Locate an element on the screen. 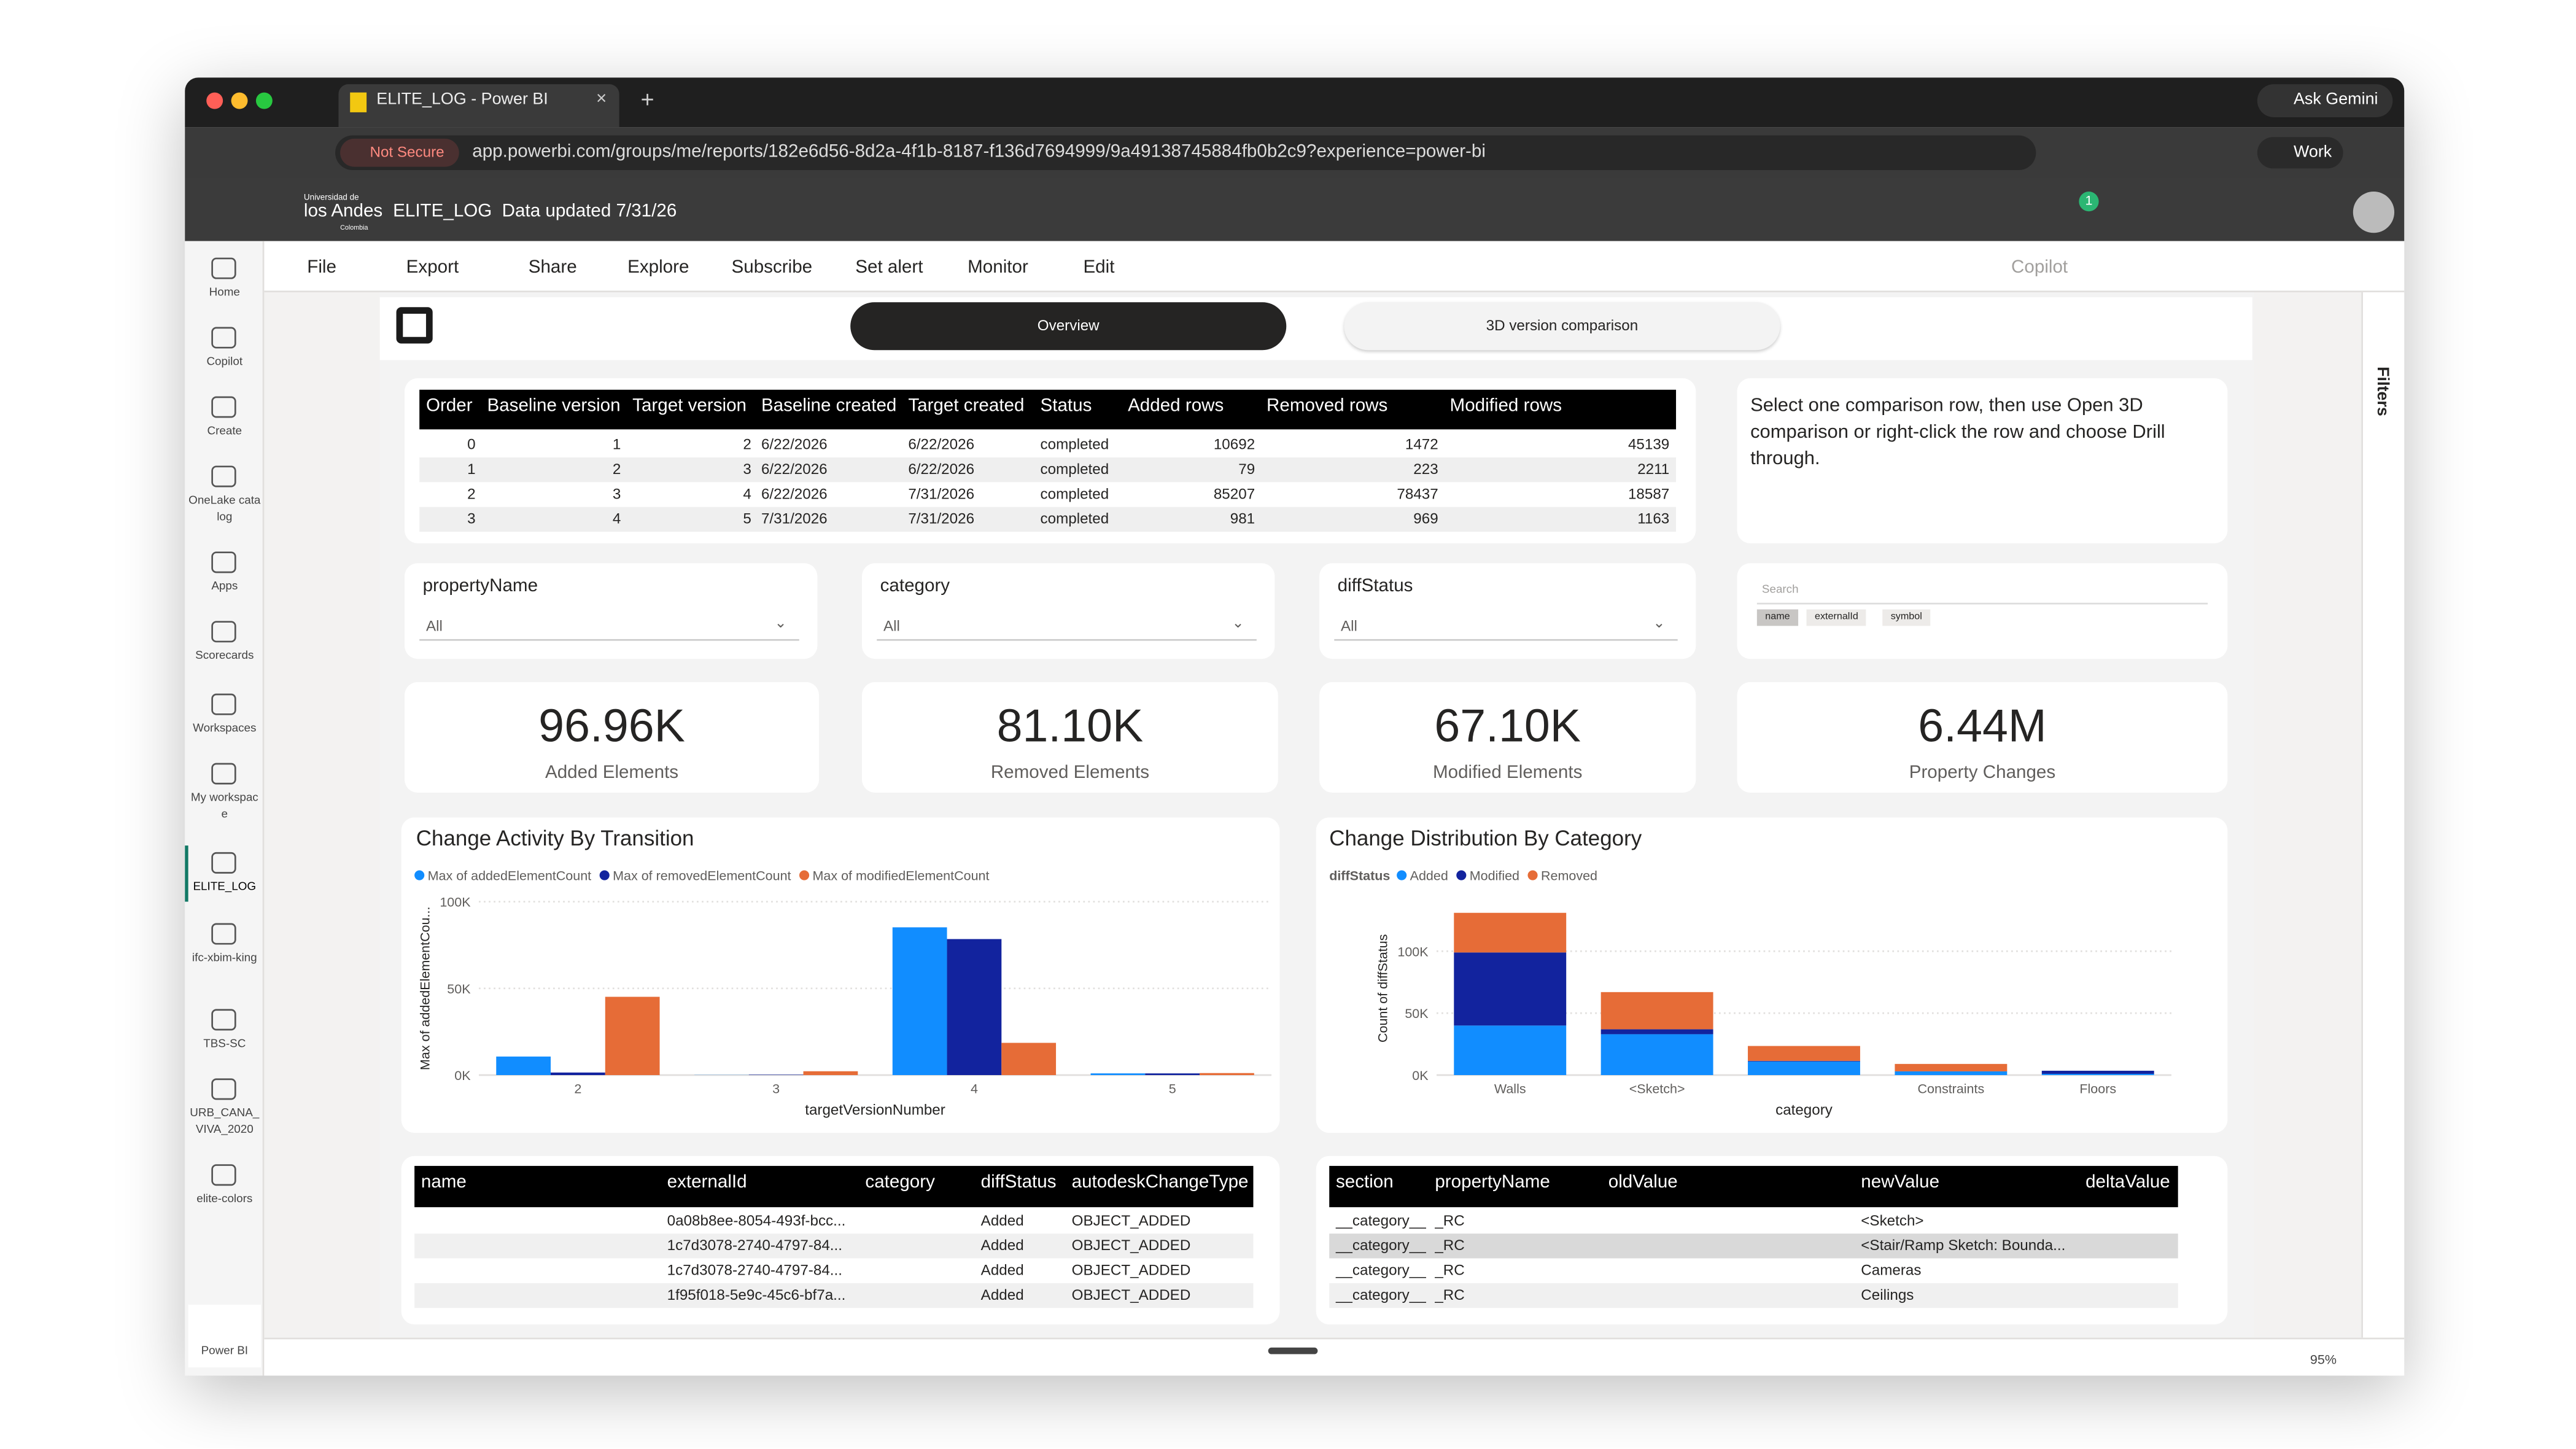 The height and width of the screenshot is (1449, 2576). column-header: autodeskChangeType is located at coordinates (1160, 1182).